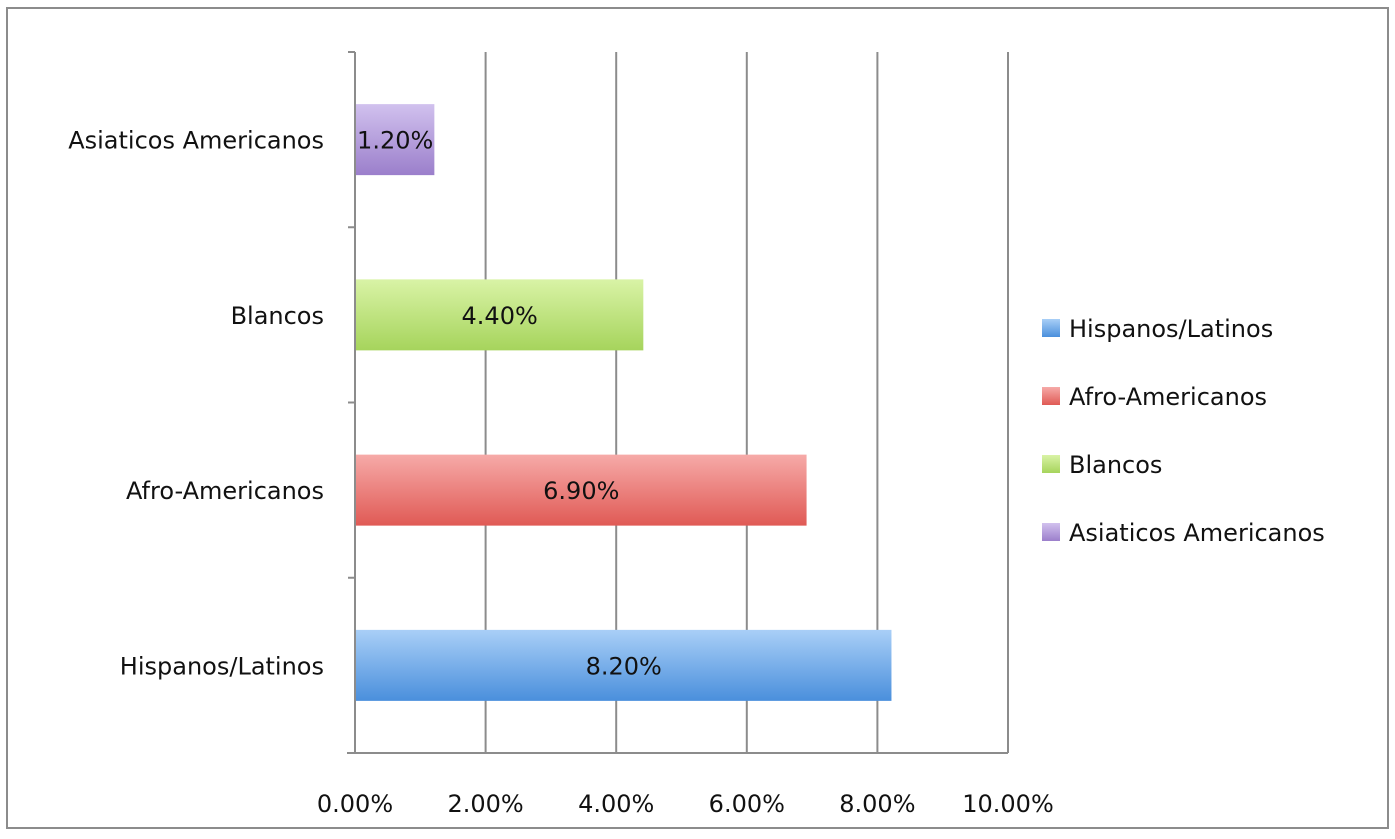  Describe the element at coordinates (1051, 396) in the screenshot. I see `legend-swatch-afro-americanos` at that location.